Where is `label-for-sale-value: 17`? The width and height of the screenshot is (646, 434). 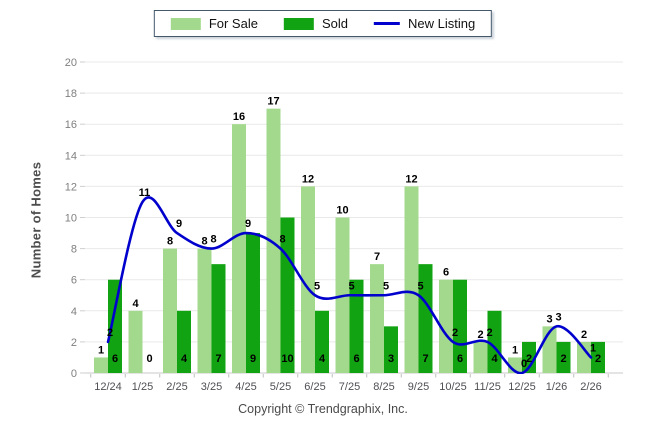 label-for-sale-value: 17 is located at coordinates (273, 102).